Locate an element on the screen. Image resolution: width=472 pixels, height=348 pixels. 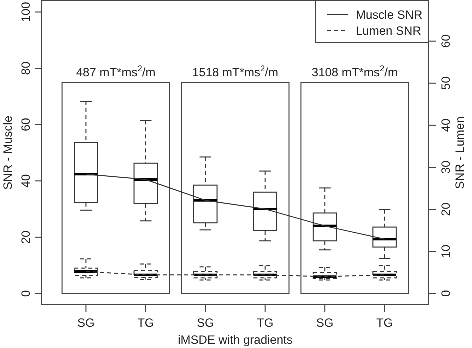
y-tick-label: 20 is located at coordinates (26, 237).